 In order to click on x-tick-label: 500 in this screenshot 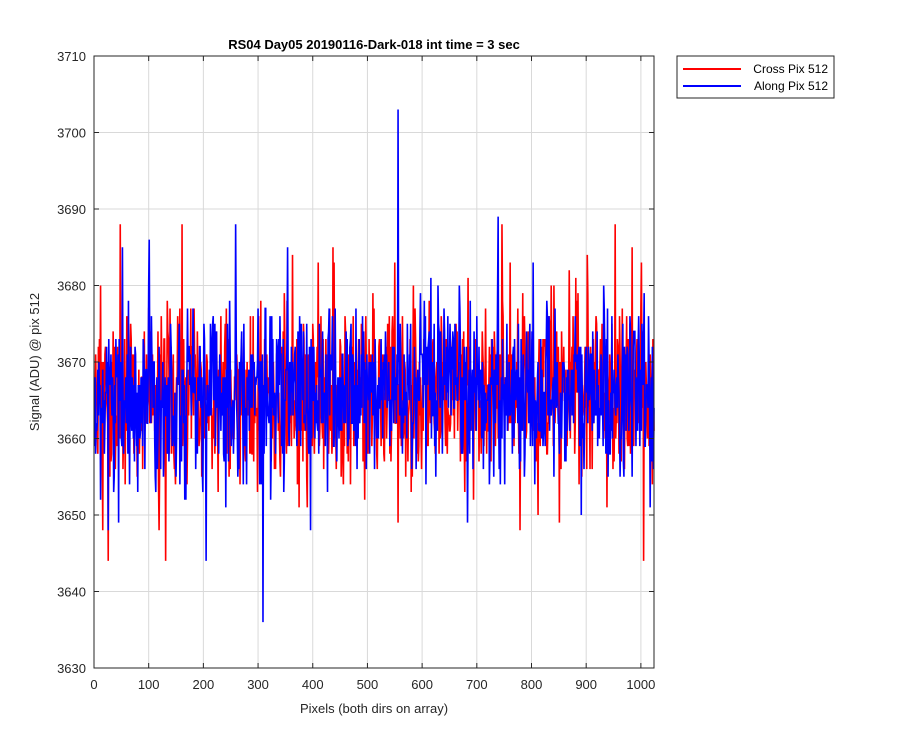, I will do `click(368, 684)`.